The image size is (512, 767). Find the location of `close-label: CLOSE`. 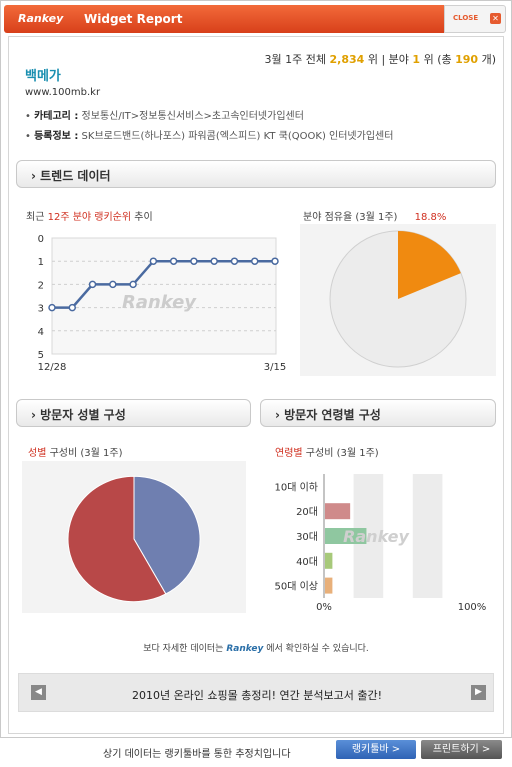

close-label: CLOSE is located at coordinates (466, 18).